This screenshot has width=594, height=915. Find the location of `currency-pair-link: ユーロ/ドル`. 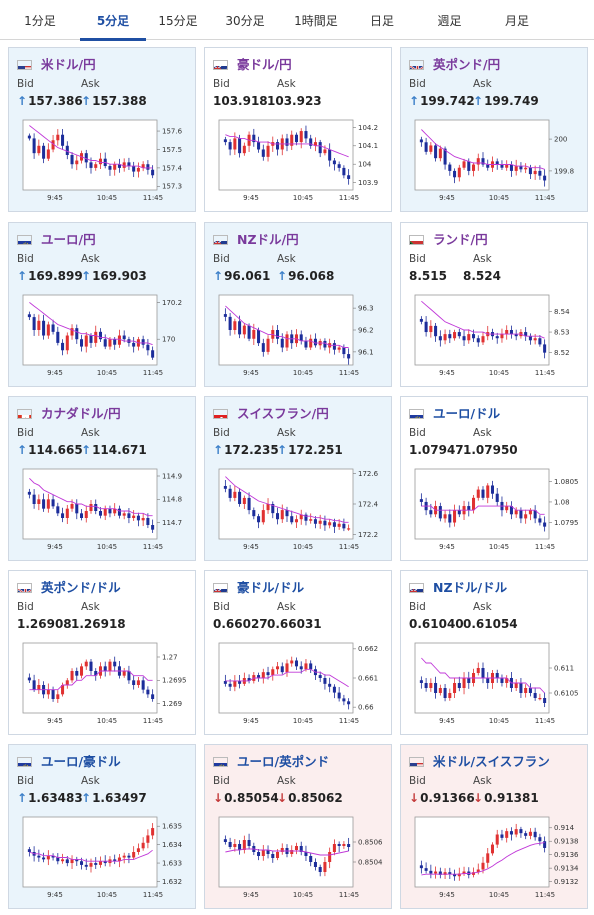

currency-pair-link: ユーロ/ドル is located at coordinates (467, 413).